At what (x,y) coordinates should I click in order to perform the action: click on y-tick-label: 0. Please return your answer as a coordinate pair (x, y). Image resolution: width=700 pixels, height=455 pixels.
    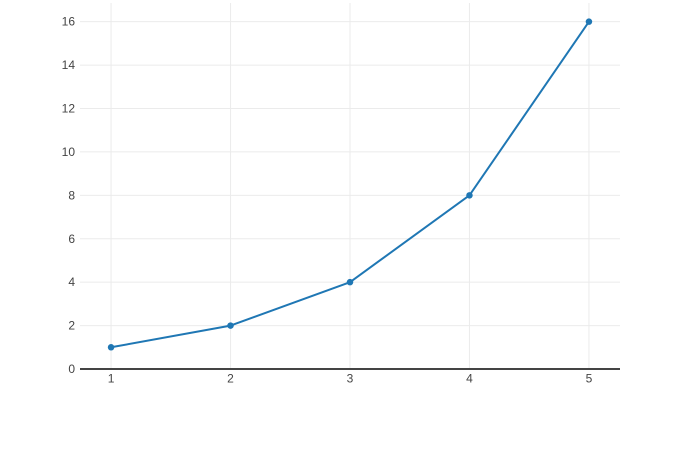
    Looking at the image, I should click on (71, 369).